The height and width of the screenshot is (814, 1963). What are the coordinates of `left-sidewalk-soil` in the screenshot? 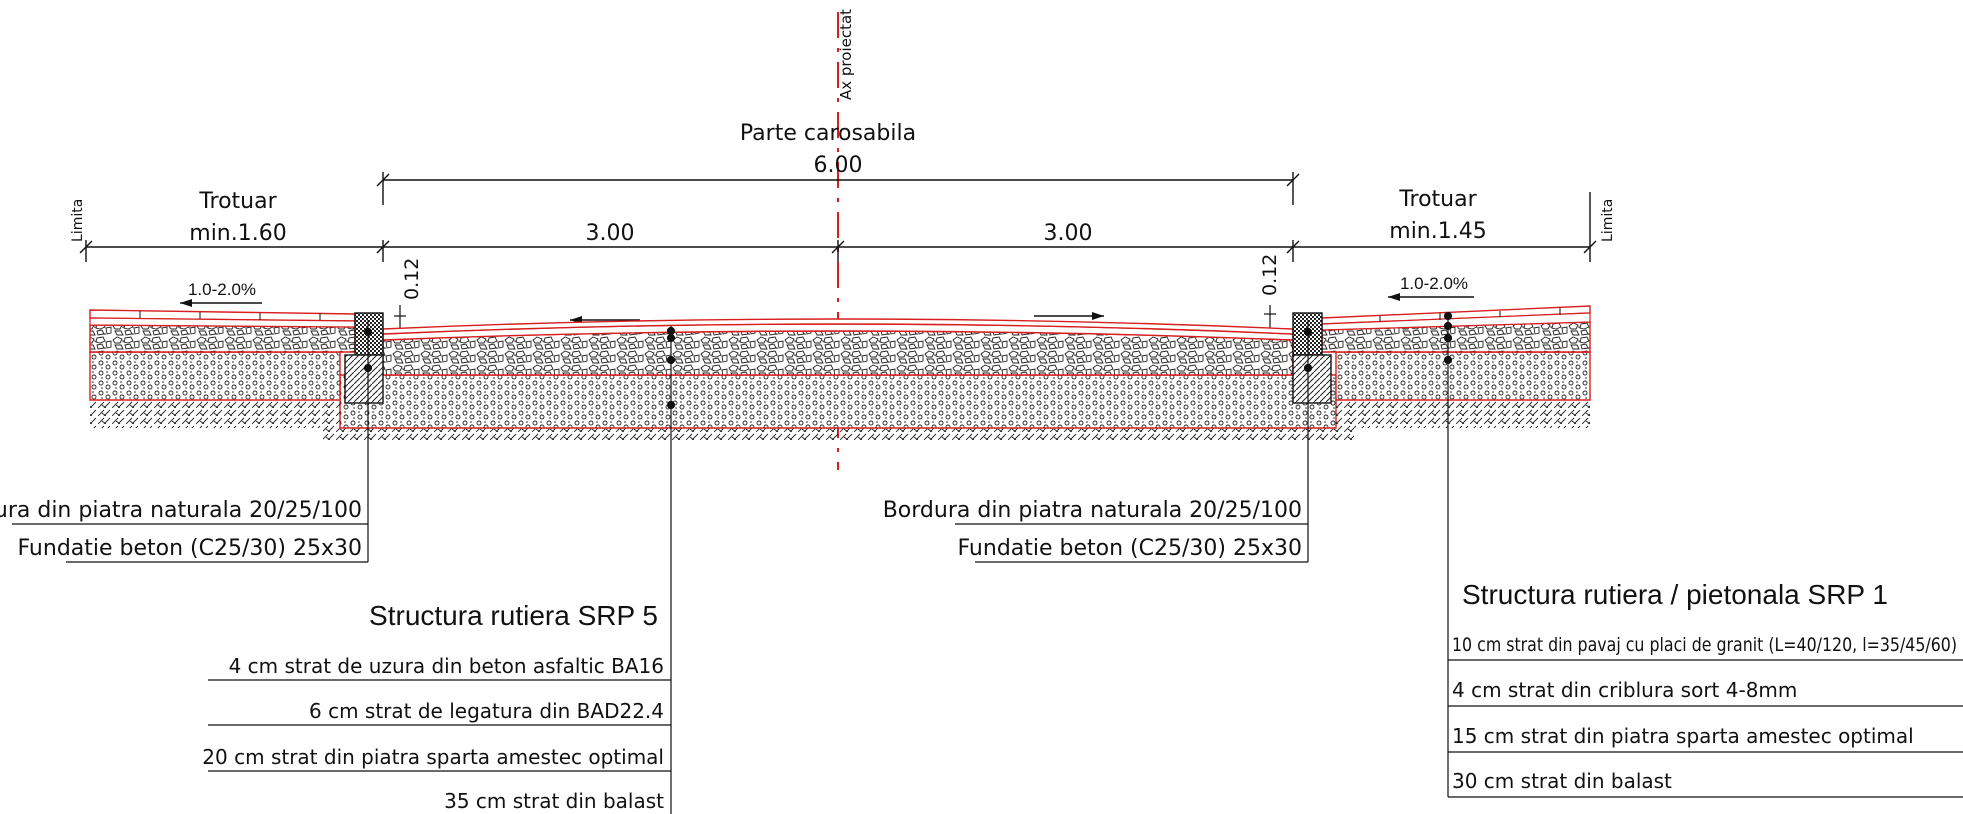 It's located at (215, 414).